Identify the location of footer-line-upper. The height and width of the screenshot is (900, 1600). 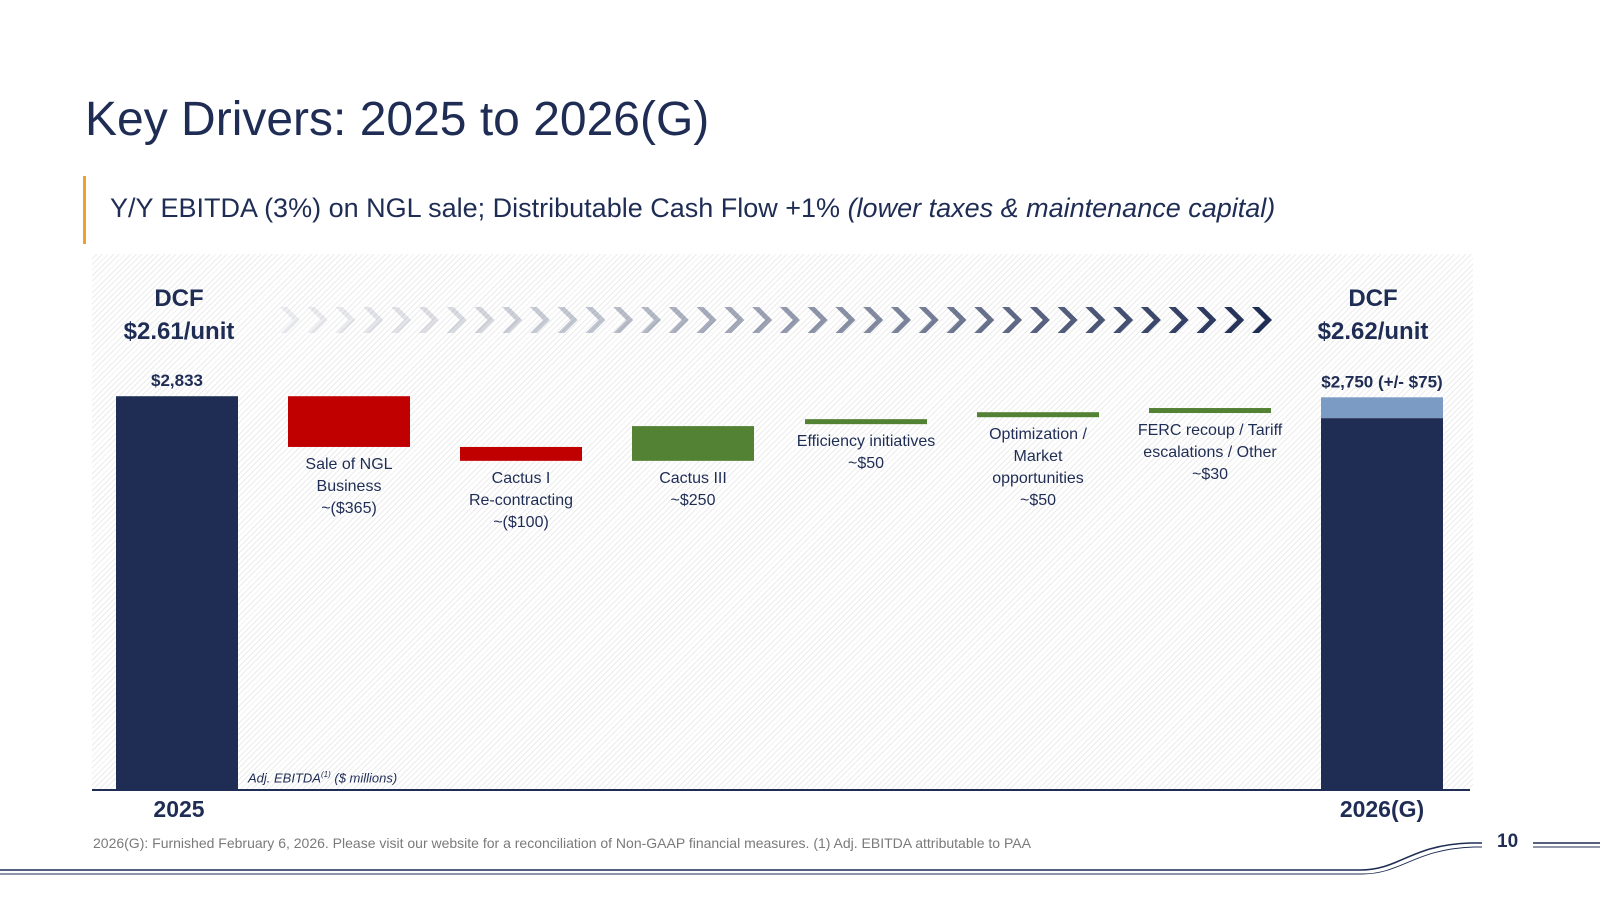
(741, 856).